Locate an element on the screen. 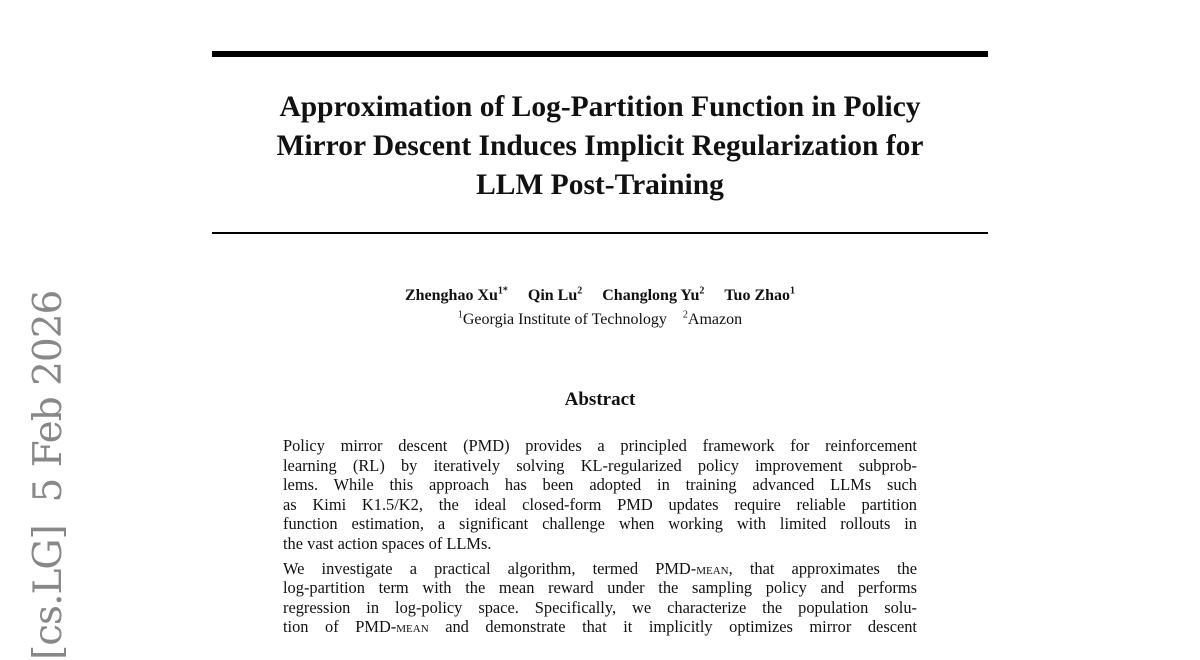 This screenshot has width=1200, height=660. text-span: , that approximates the is located at coordinates (822, 568).